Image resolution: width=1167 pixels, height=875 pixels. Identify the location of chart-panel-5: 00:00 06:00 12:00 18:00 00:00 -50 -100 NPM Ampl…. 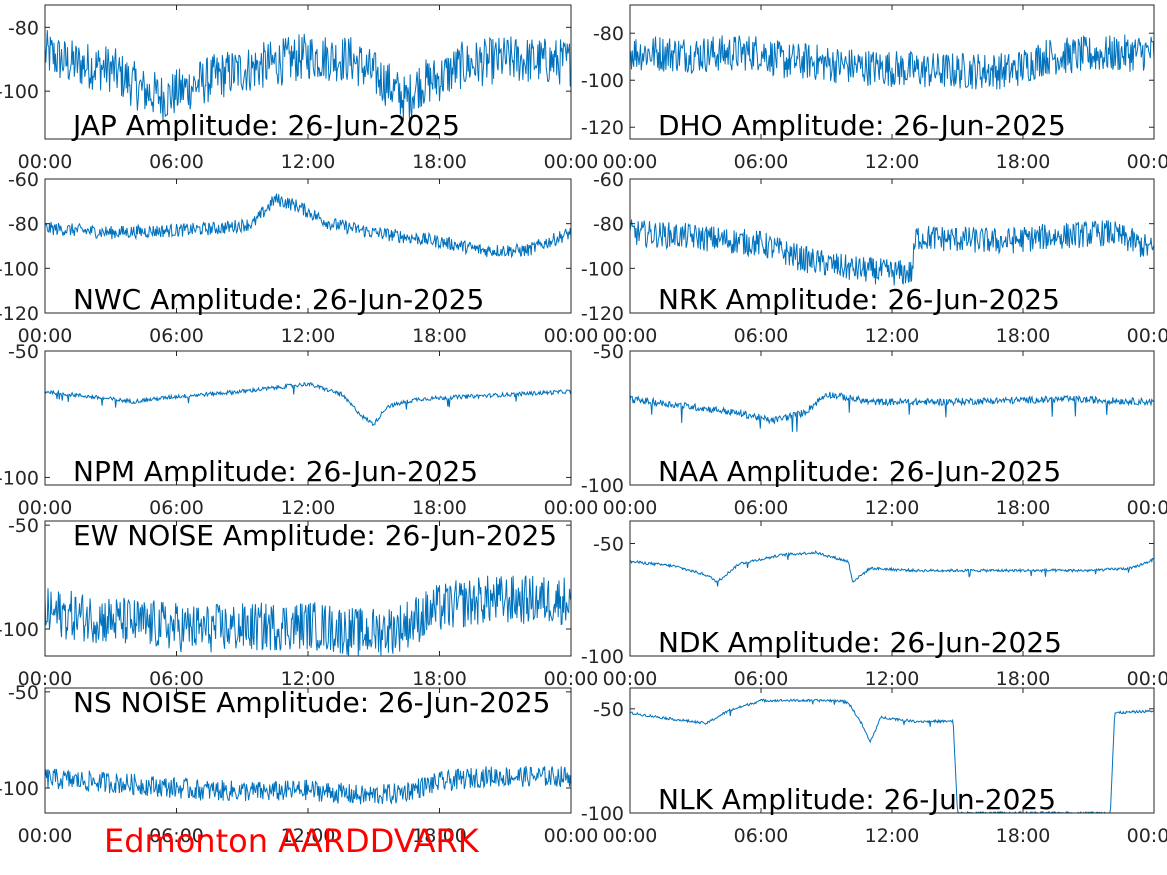
(299, 430).